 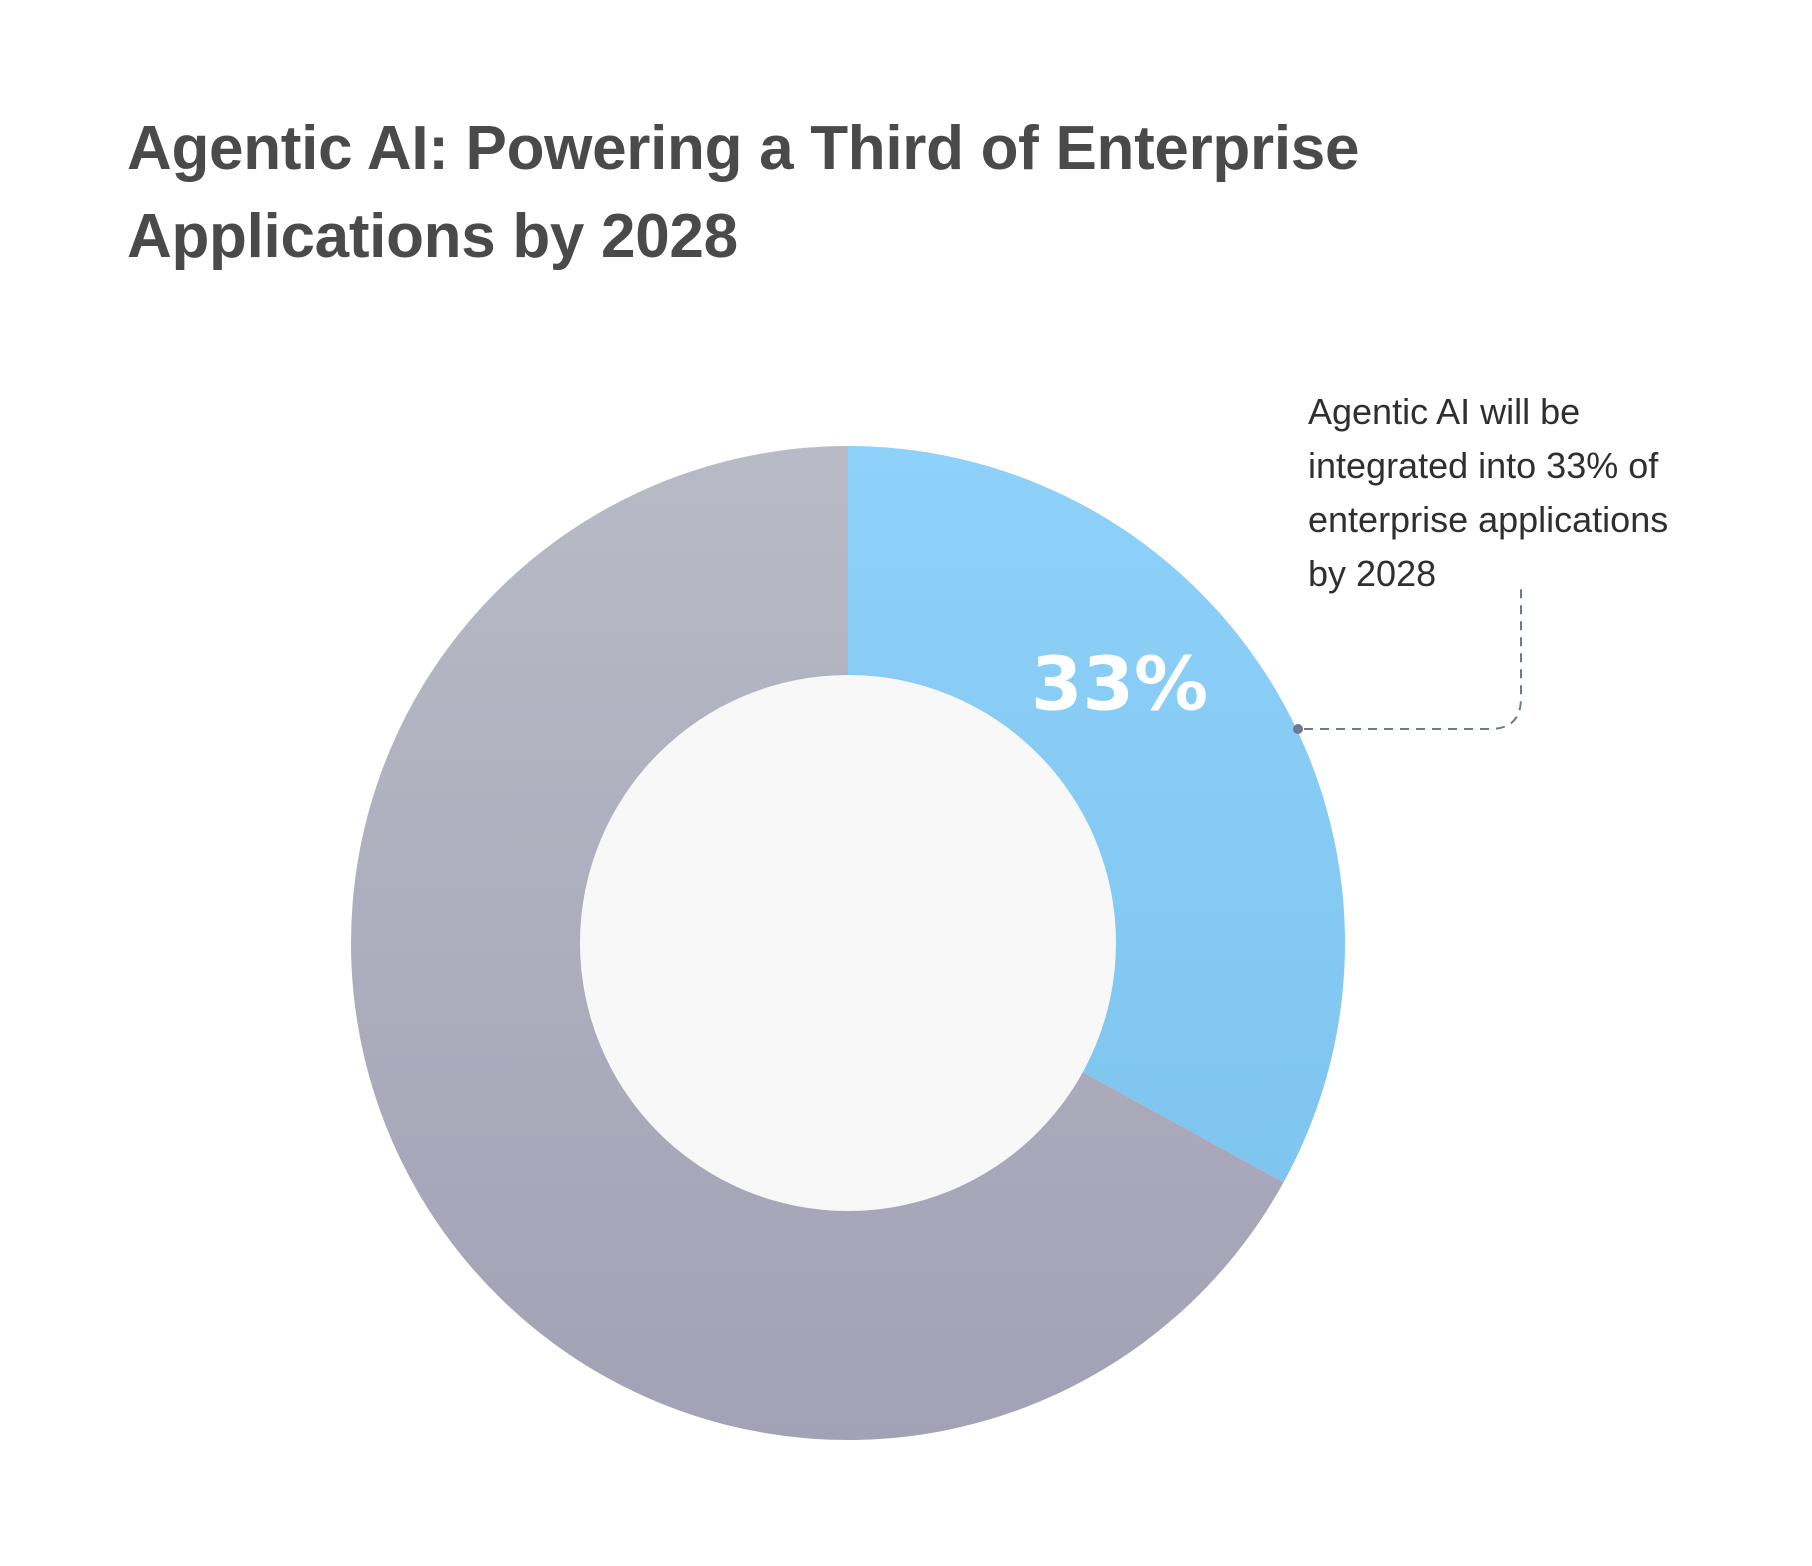 I want to click on annotation-line-4: by 2028, so click(x=1372, y=573).